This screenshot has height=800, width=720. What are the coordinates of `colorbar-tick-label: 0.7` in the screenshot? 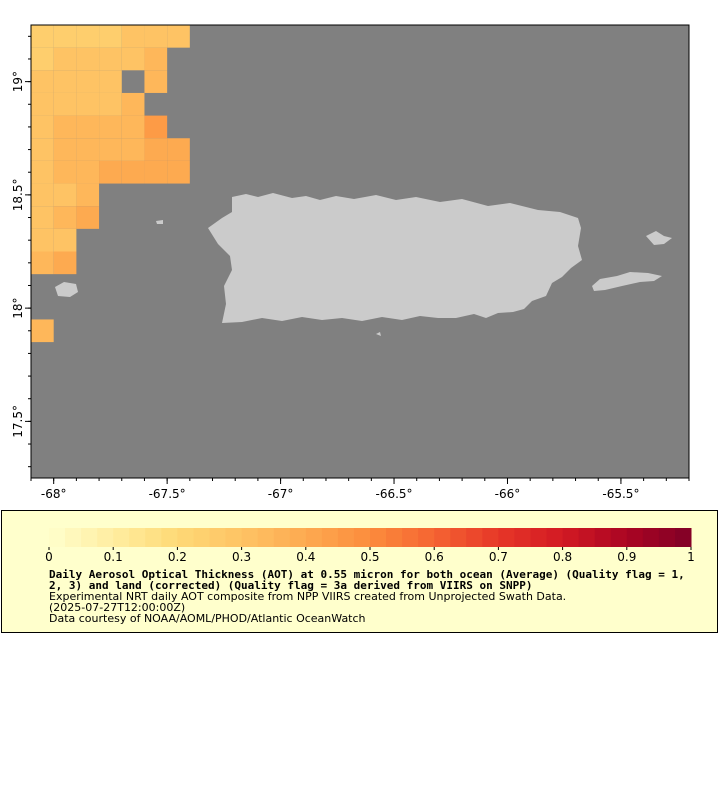 It's located at (498, 557).